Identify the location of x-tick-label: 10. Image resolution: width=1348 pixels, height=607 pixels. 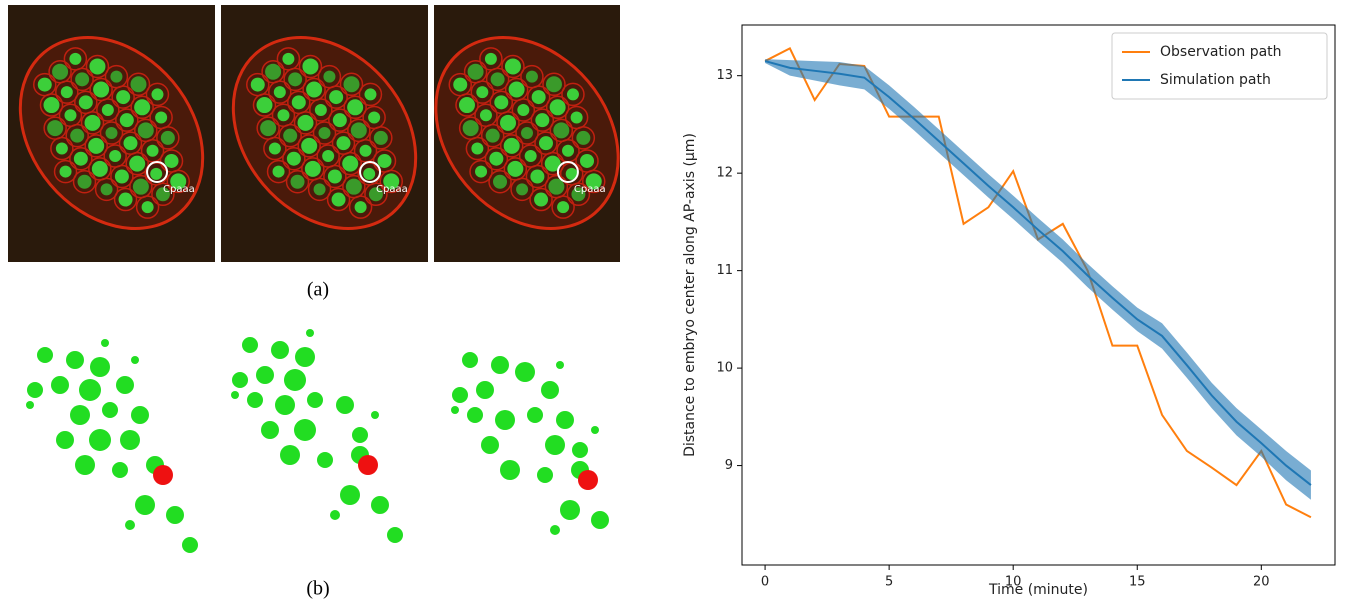
(1013, 582).